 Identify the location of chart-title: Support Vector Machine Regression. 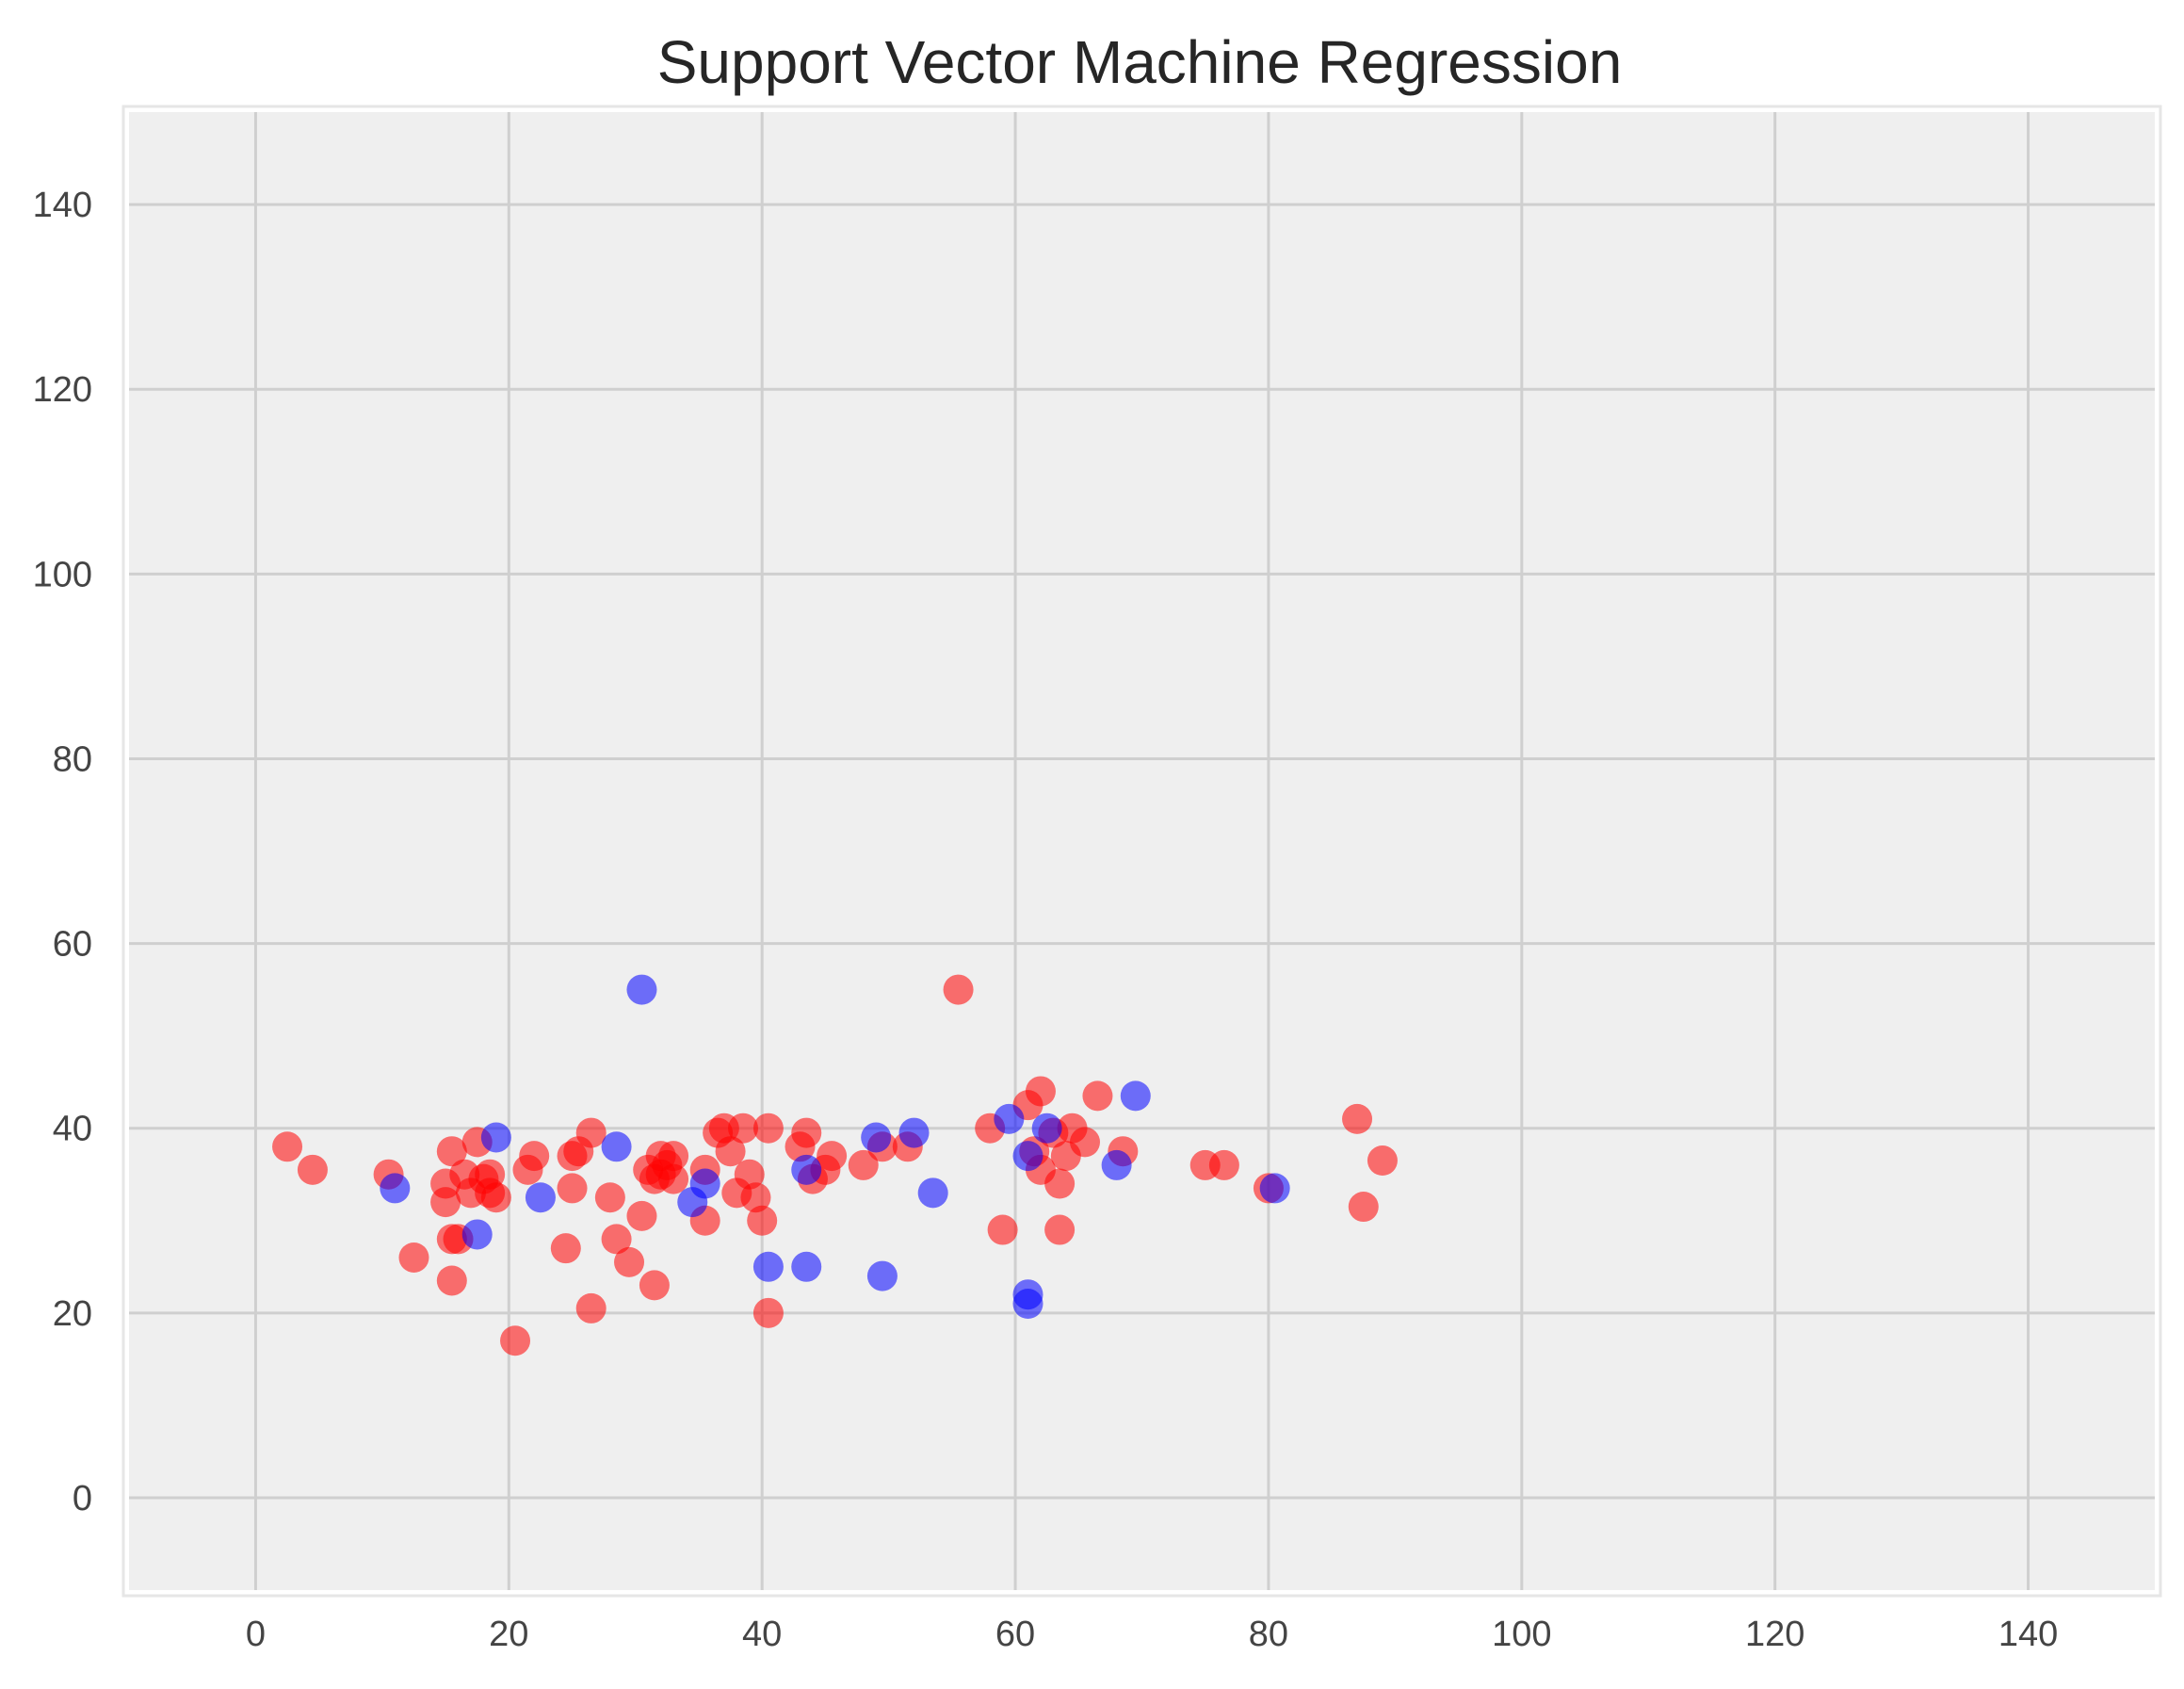
(1140, 62).